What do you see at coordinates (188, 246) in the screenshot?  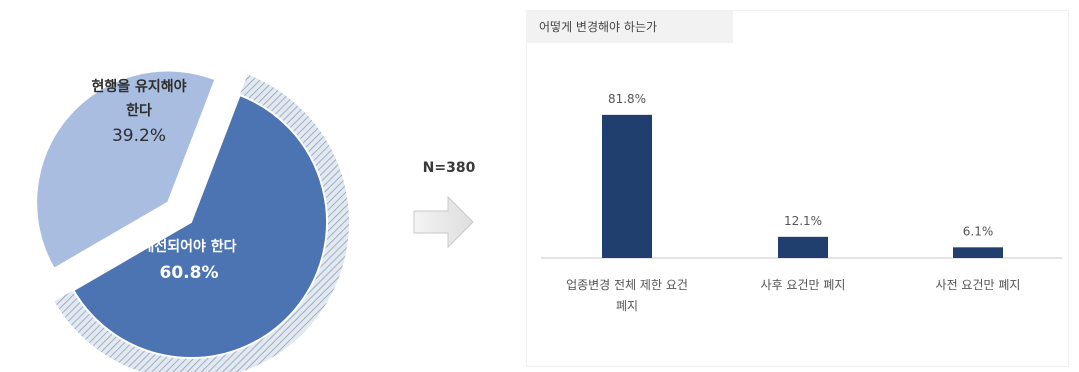 I see `pie-label-improve: 개선되어야 한다` at bounding box center [188, 246].